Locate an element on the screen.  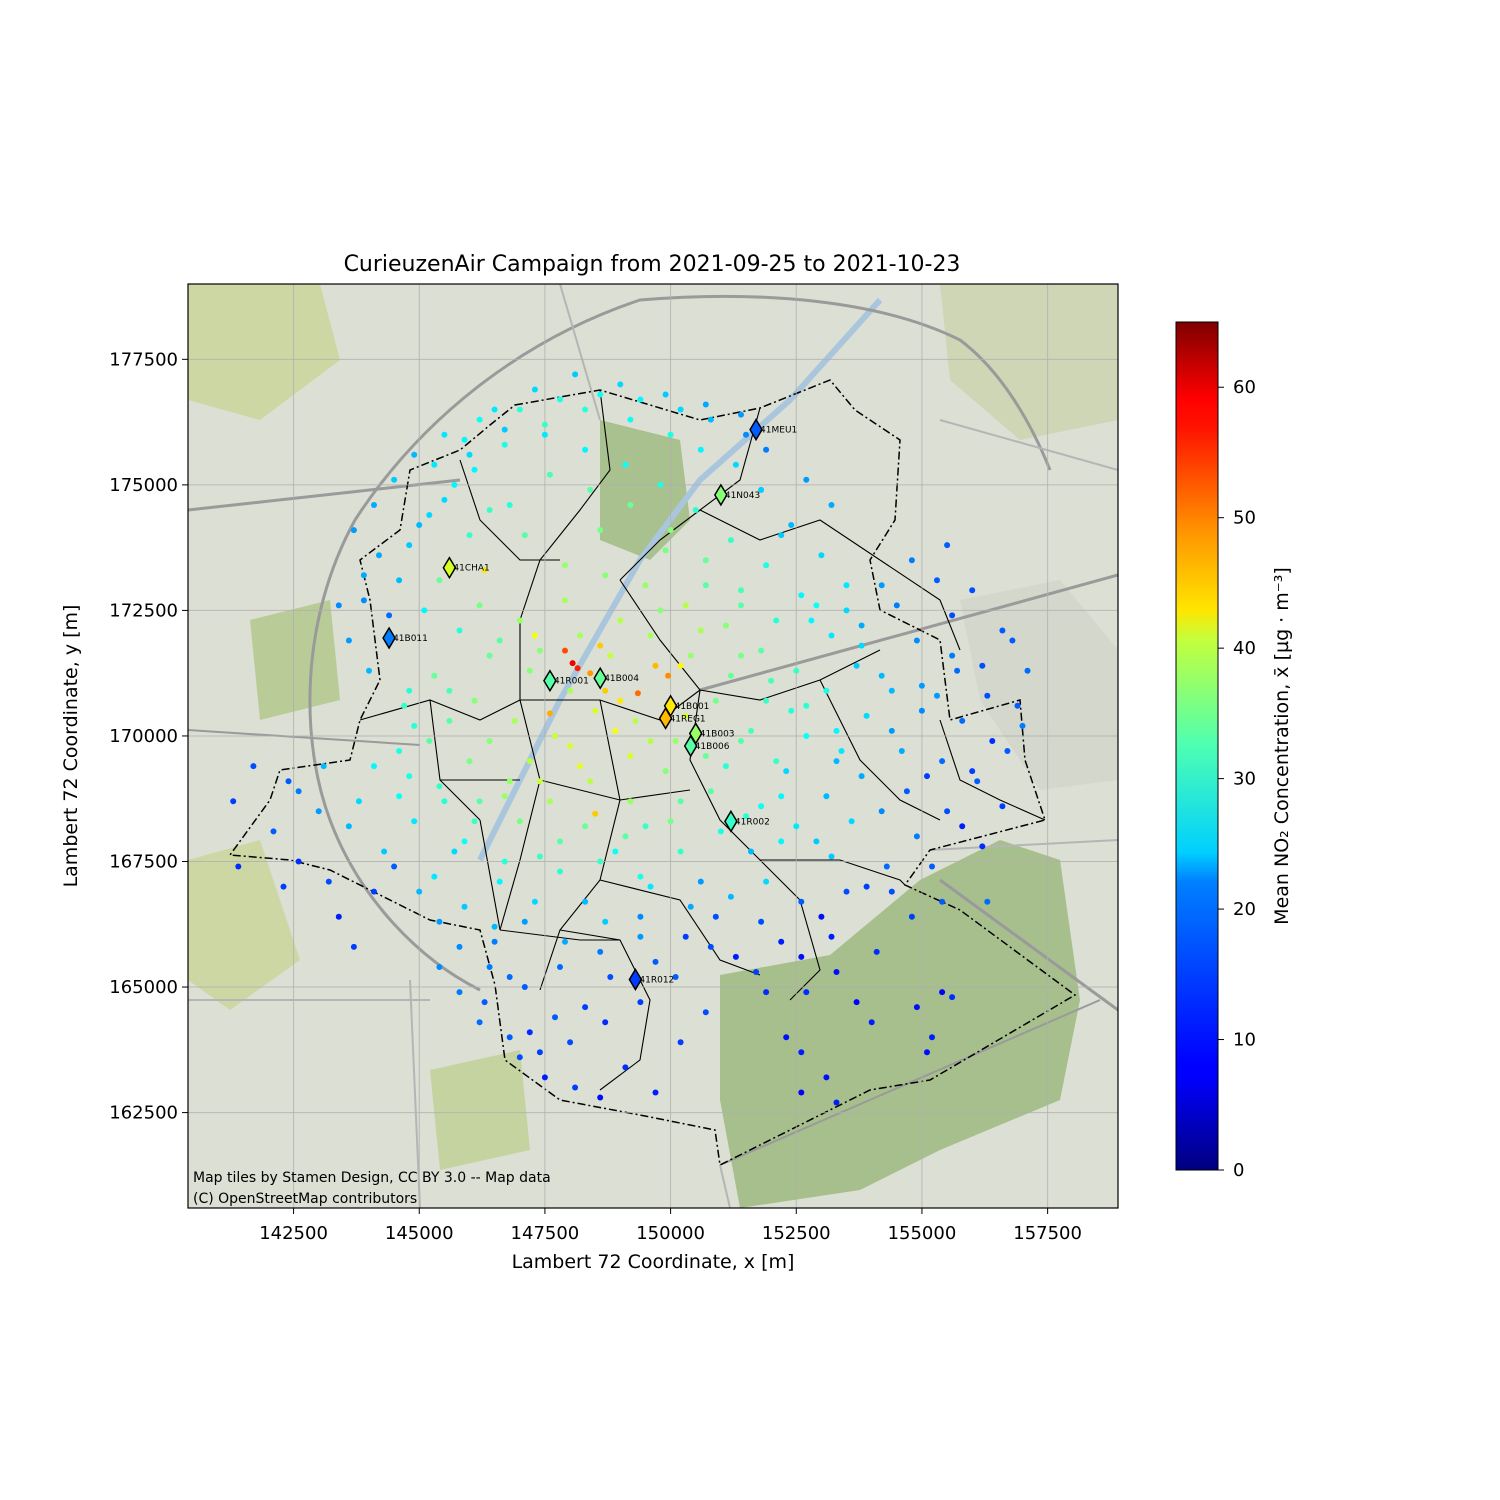
station-label: 41B001 is located at coordinates (692, 707).